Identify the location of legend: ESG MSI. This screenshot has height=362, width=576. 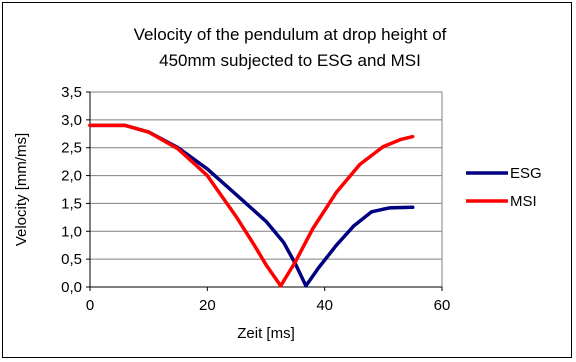
(504, 187).